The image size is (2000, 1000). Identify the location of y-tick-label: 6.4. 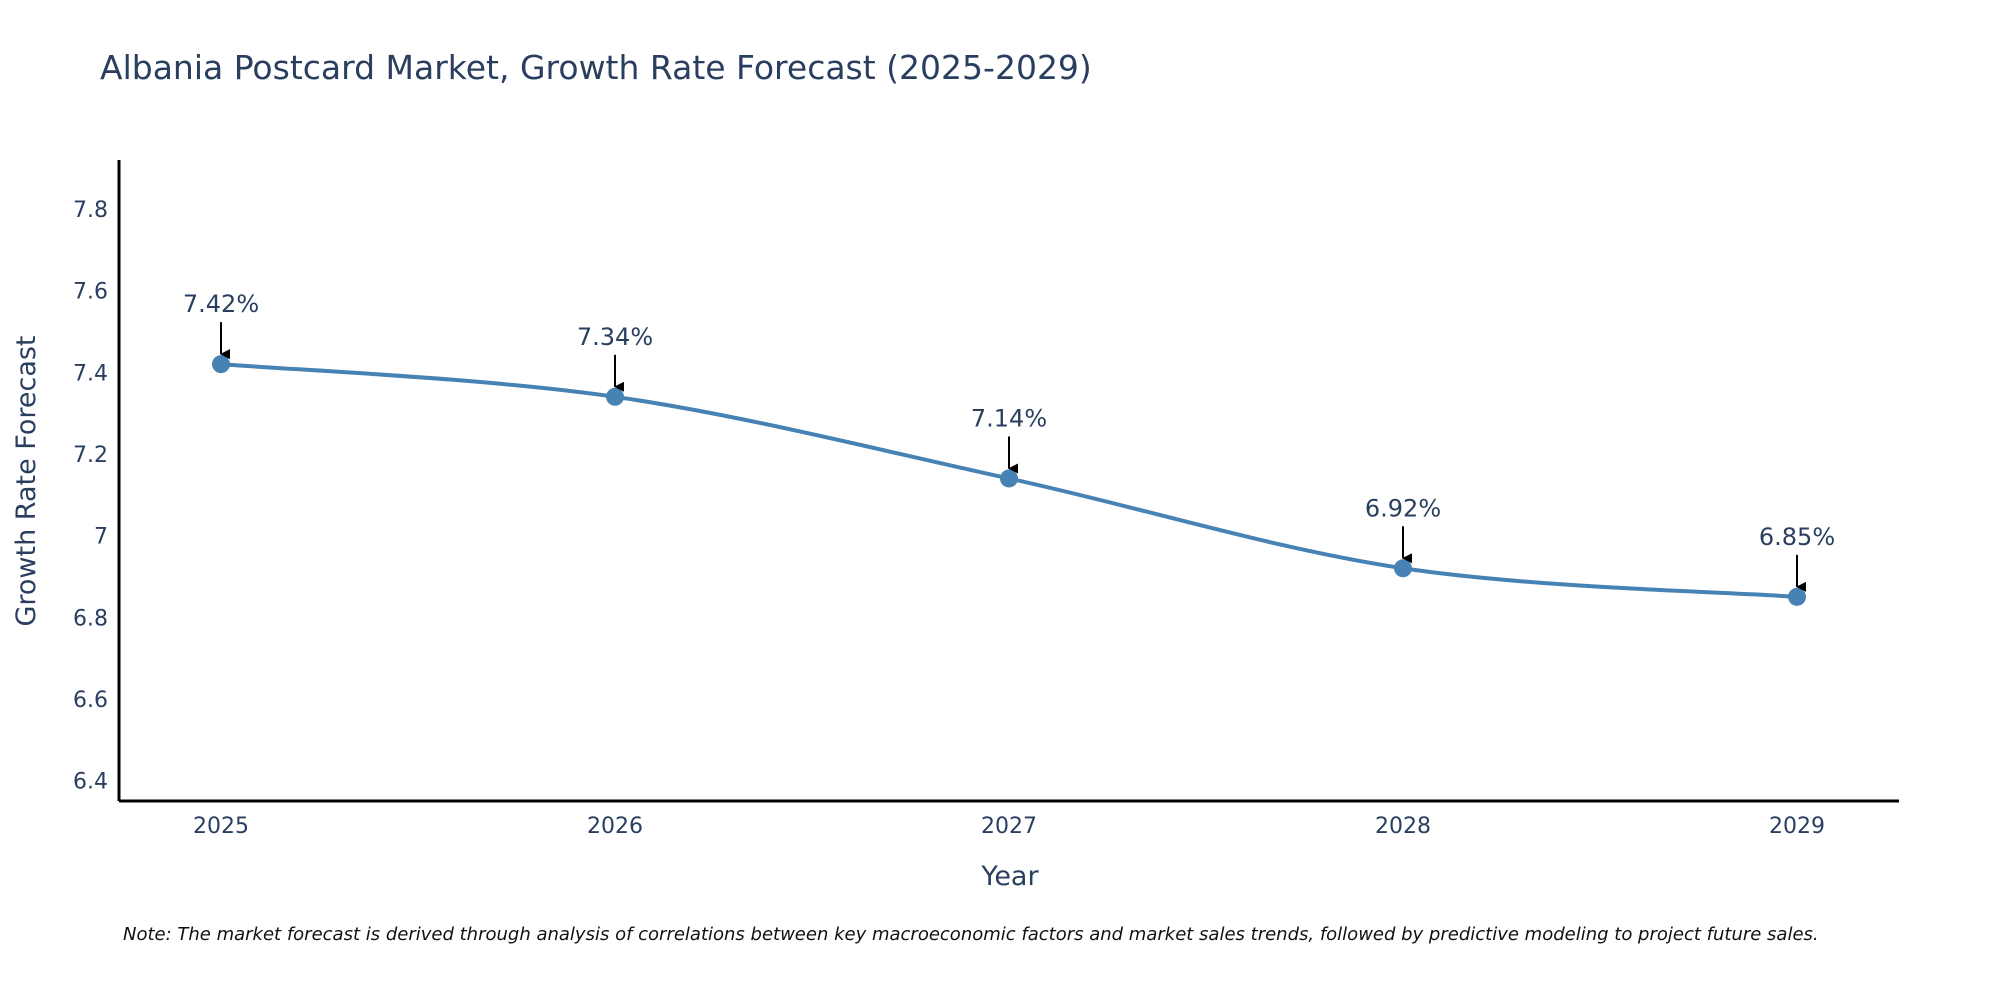
(90, 782).